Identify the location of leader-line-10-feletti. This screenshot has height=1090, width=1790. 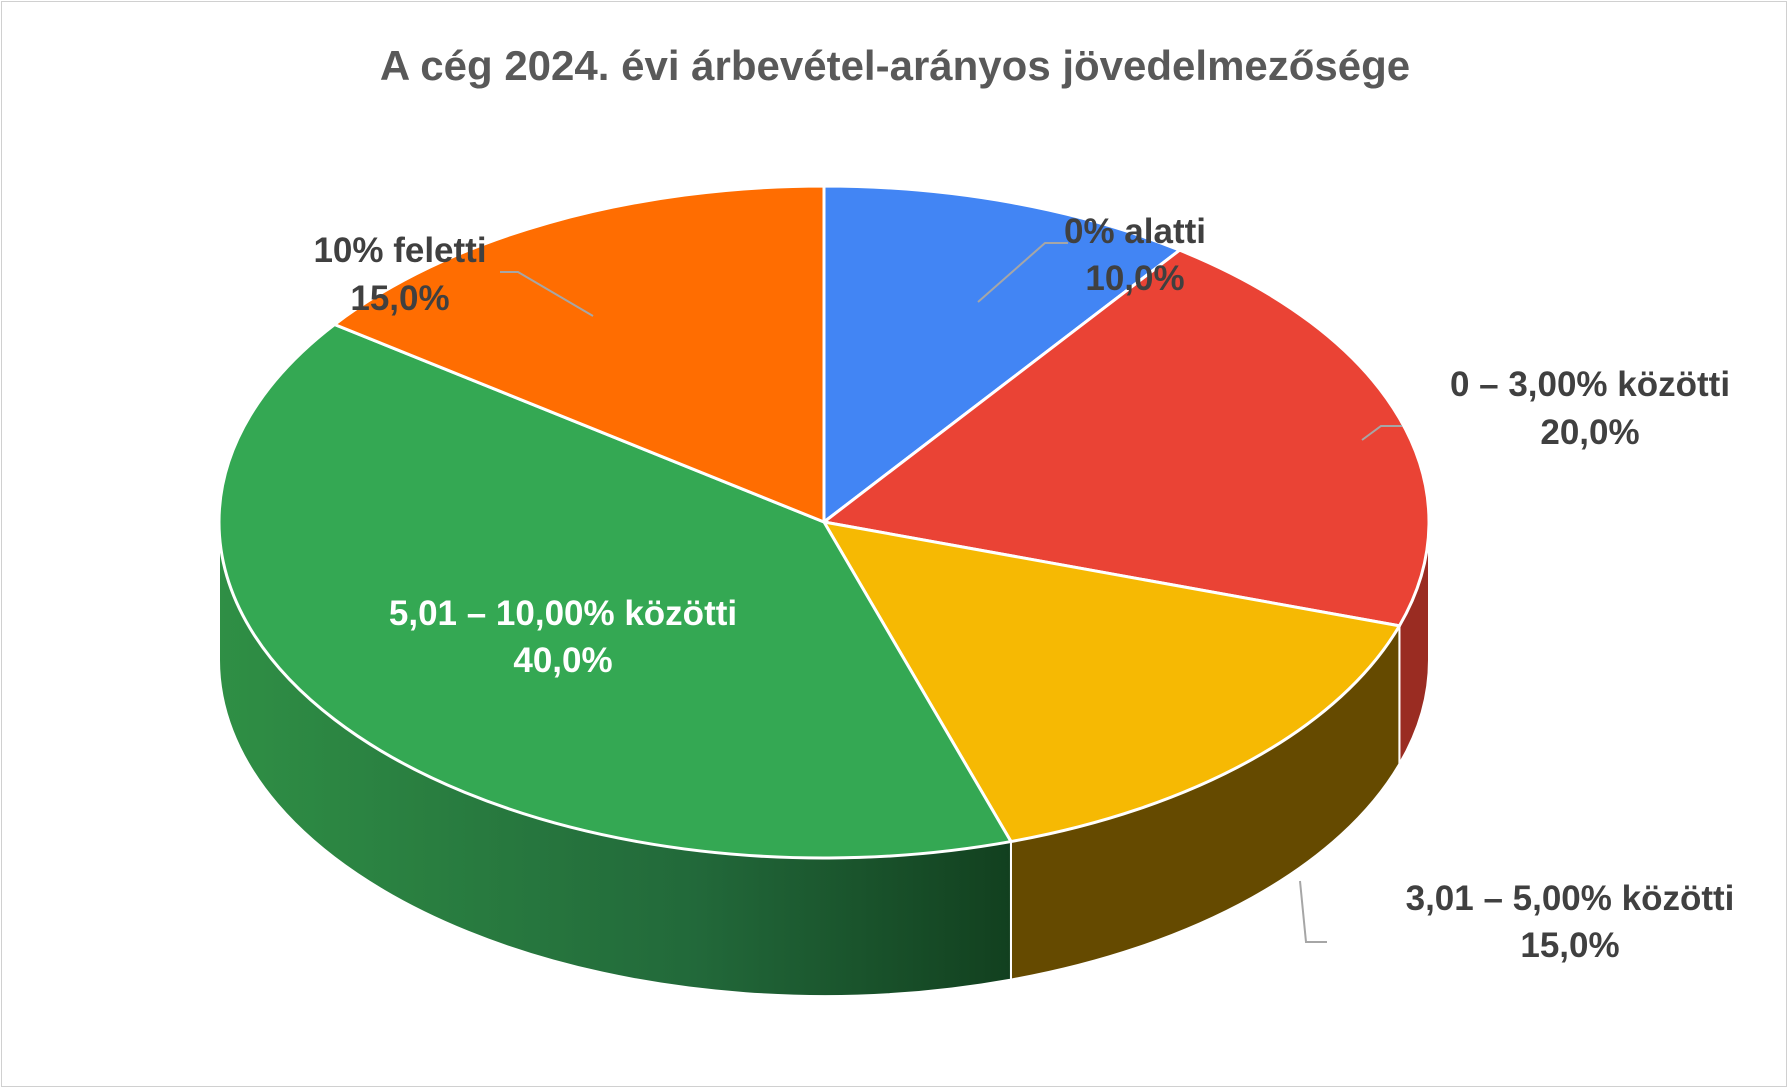
(547, 294).